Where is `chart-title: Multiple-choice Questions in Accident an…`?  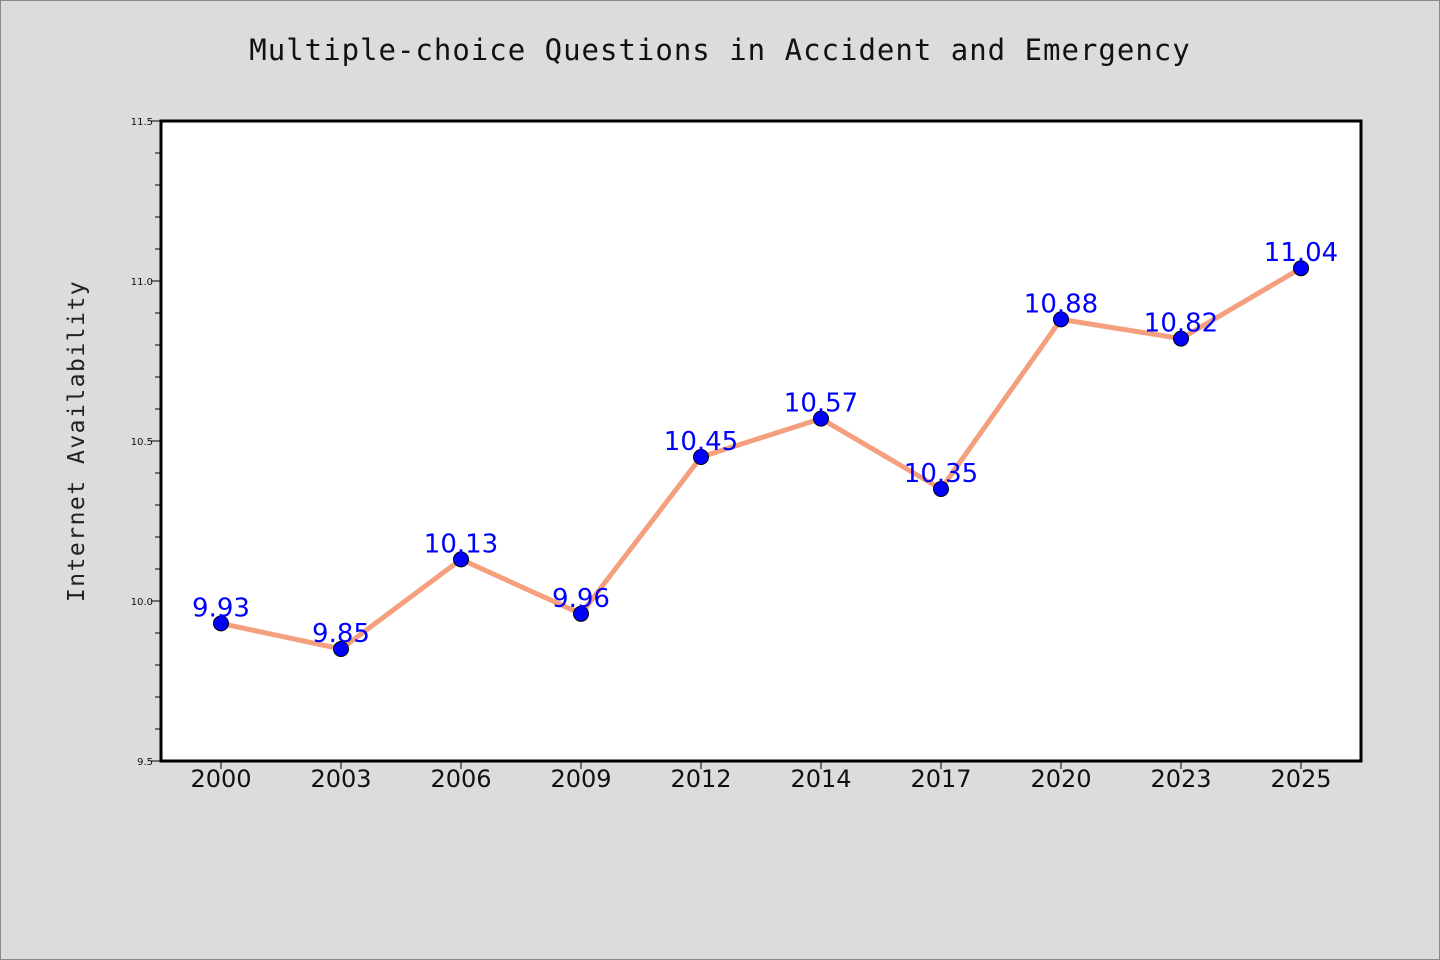 chart-title: Multiple-choice Questions in Accident an… is located at coordinates (720, 50).